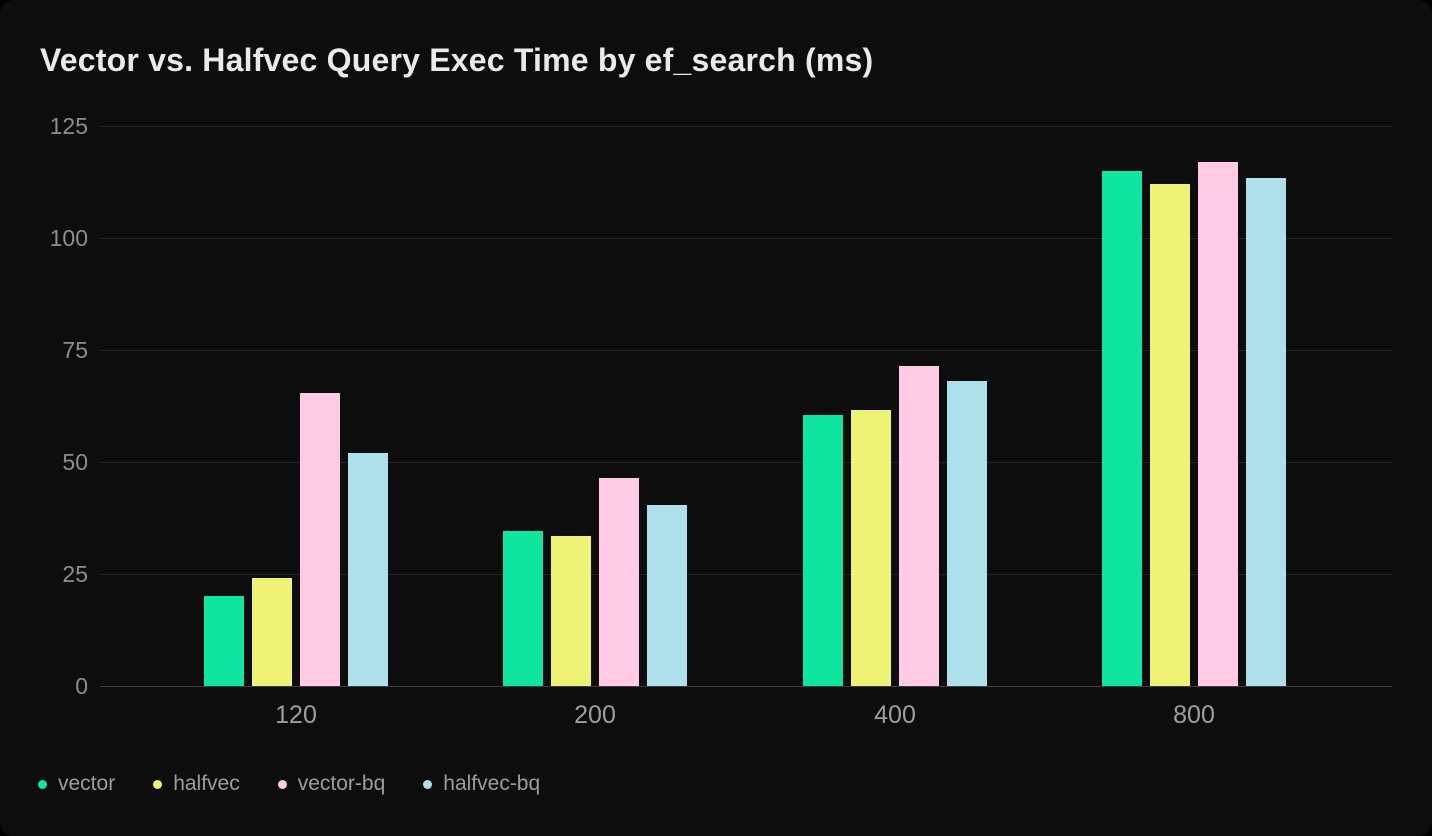  Describe the element at coordinates (428, 784) in the screenshot. I see `legend-dot-halfvec-bq-icon` at that location.